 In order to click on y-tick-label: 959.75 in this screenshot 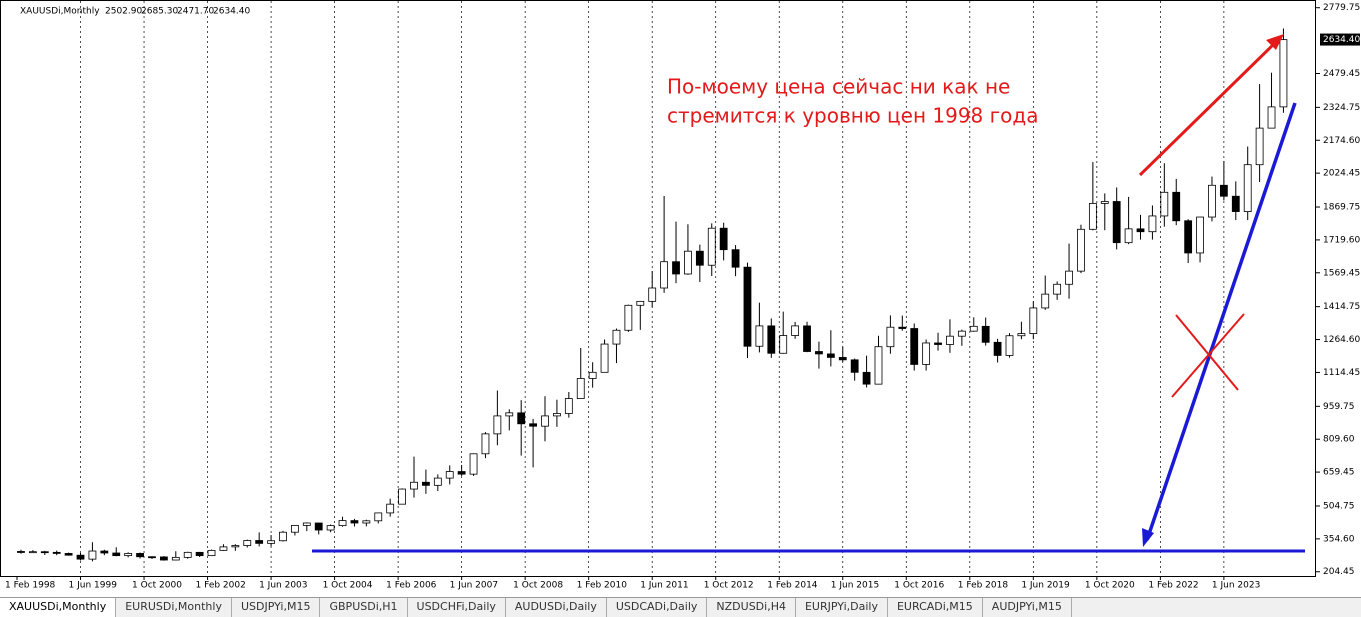, I will do `click(1339, 407)`.